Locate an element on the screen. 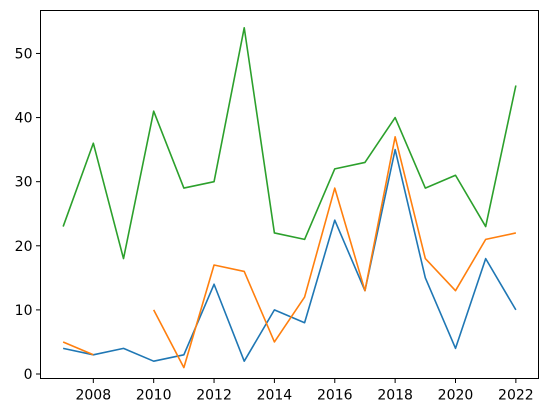  x-tick-label: 2022 is located at coordinates (516, 396).